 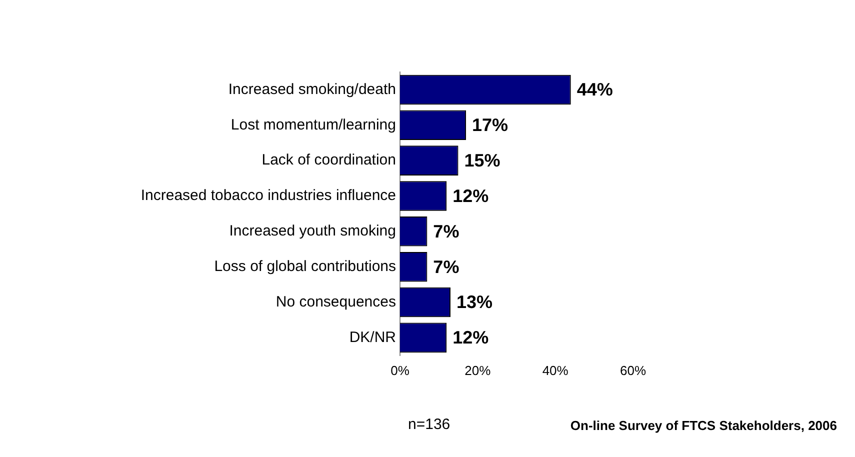 I want to click on data-label: 44%, so click(x=594, y=90).